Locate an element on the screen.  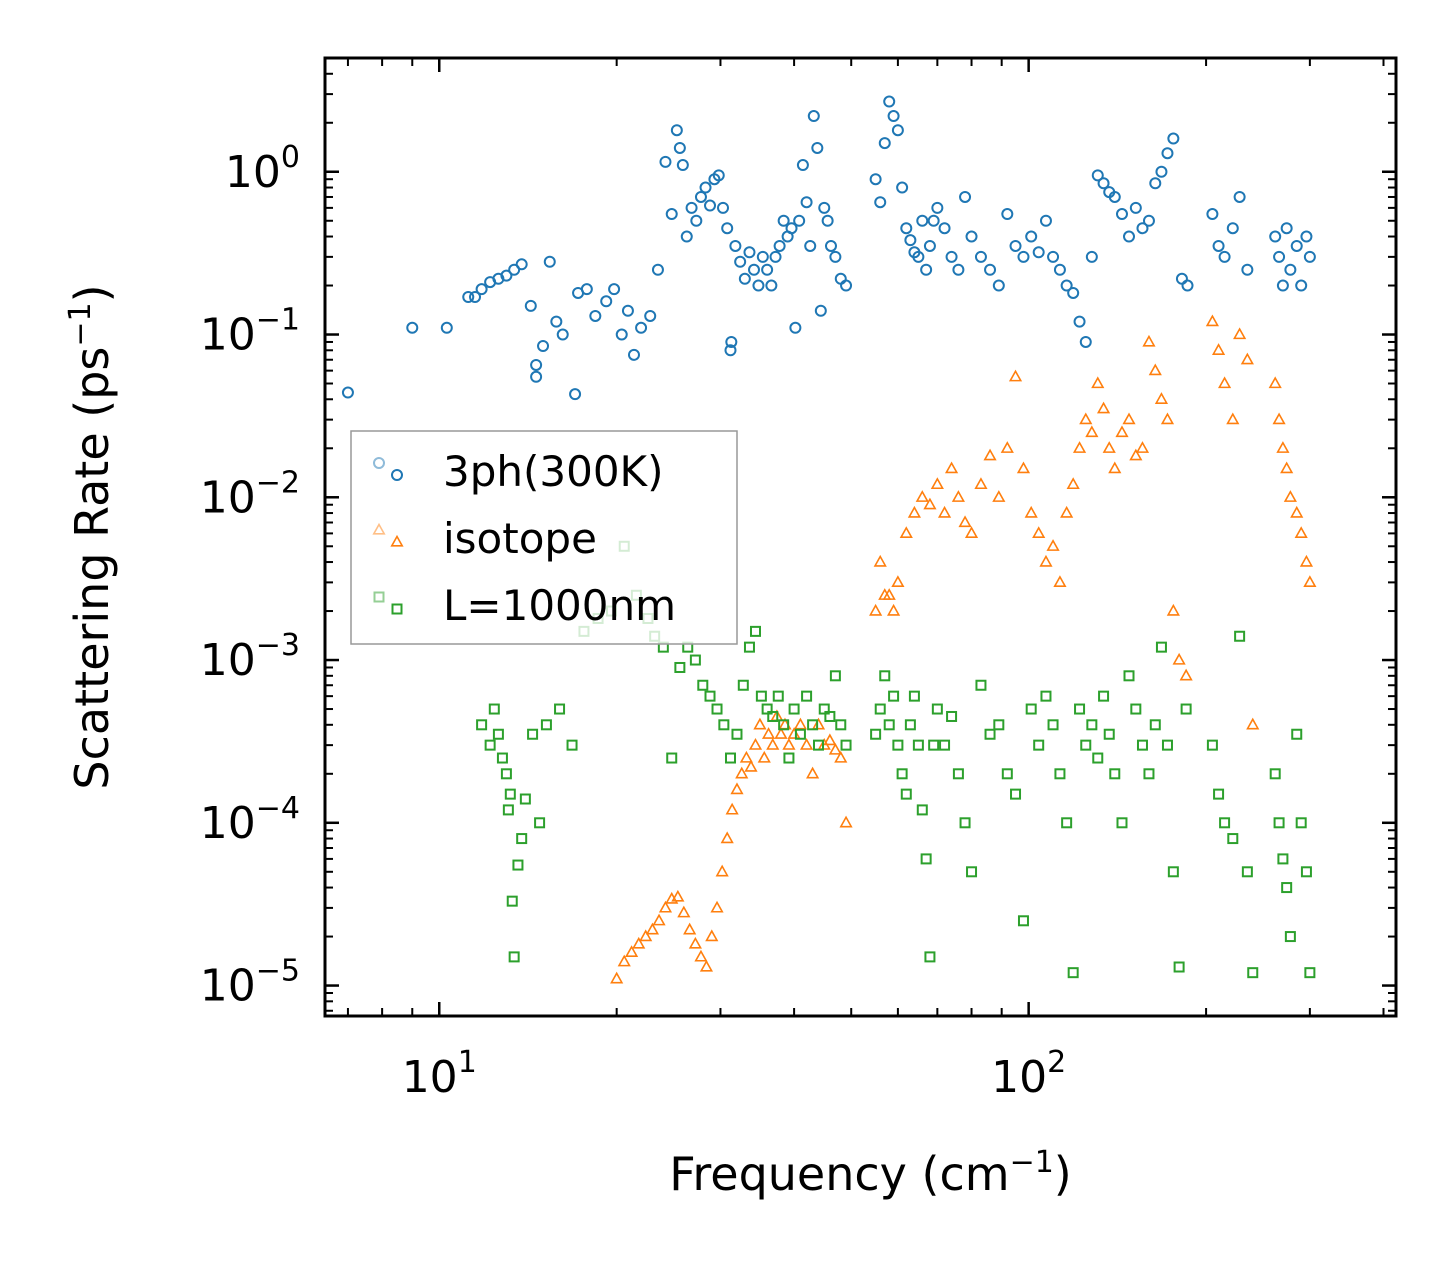
y-axis-label: Scattering Rate (ps−1) is located at coordinates (91, 536).